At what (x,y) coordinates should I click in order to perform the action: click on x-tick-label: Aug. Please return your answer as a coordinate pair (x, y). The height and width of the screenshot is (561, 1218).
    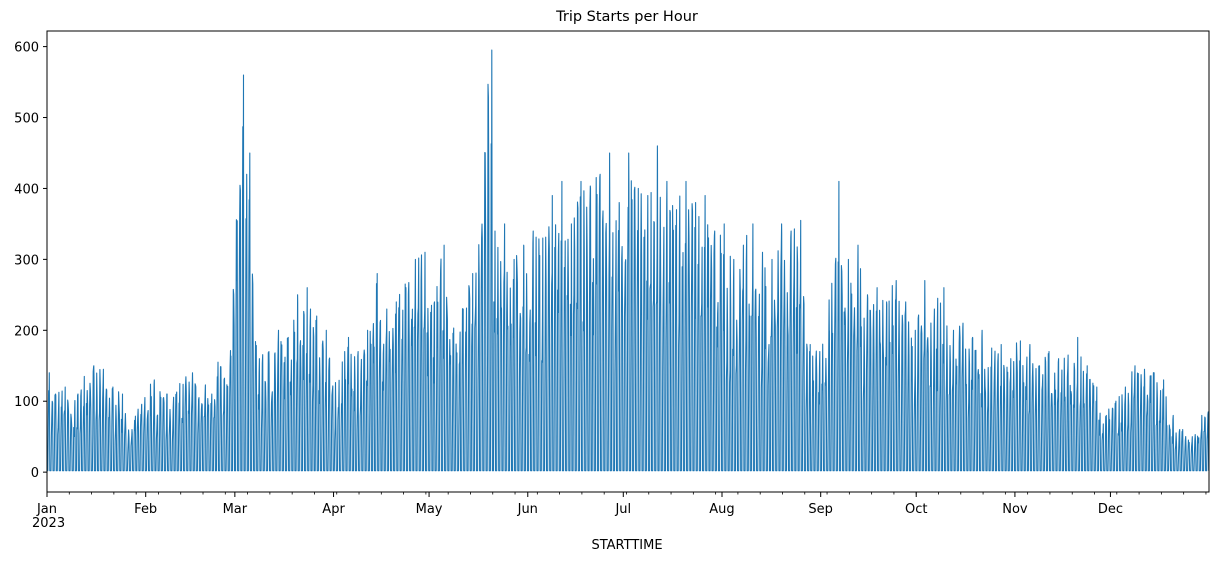
    Looking at the image, I should click on (721, 509).